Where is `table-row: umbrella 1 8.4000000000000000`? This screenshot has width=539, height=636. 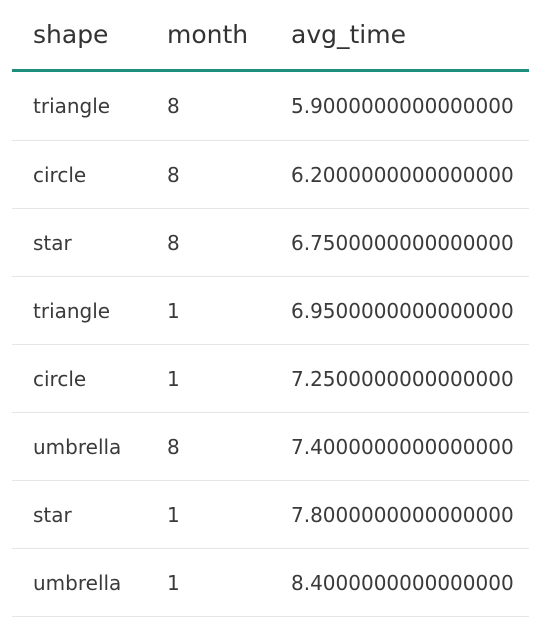
table-row: umbrella 1 8.4000000000000000 is located at coordinates (270, 582).